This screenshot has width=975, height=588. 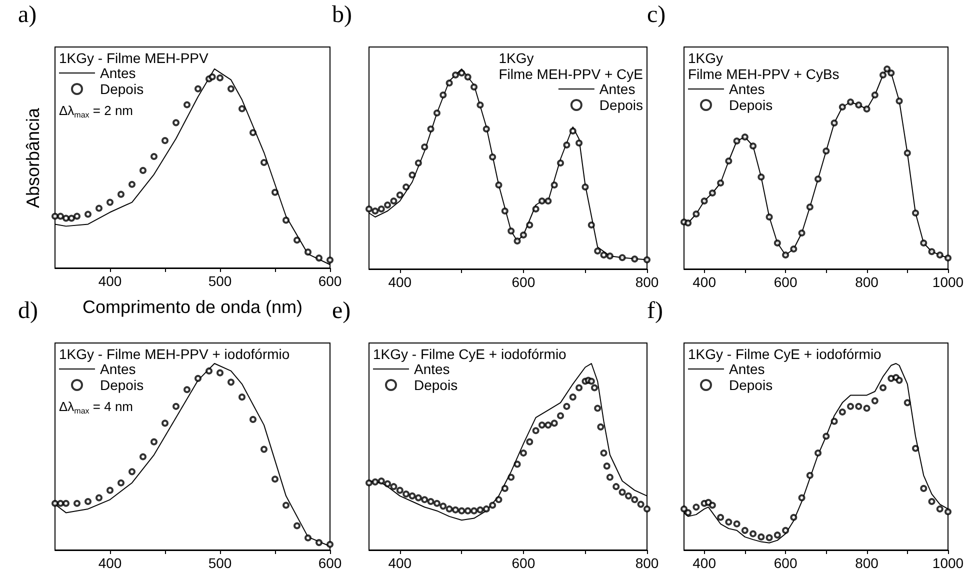 What do you see at coordinates (28, 311) in the screenshot?
I see `chart-title: d)` at bounding box center [28, 311].